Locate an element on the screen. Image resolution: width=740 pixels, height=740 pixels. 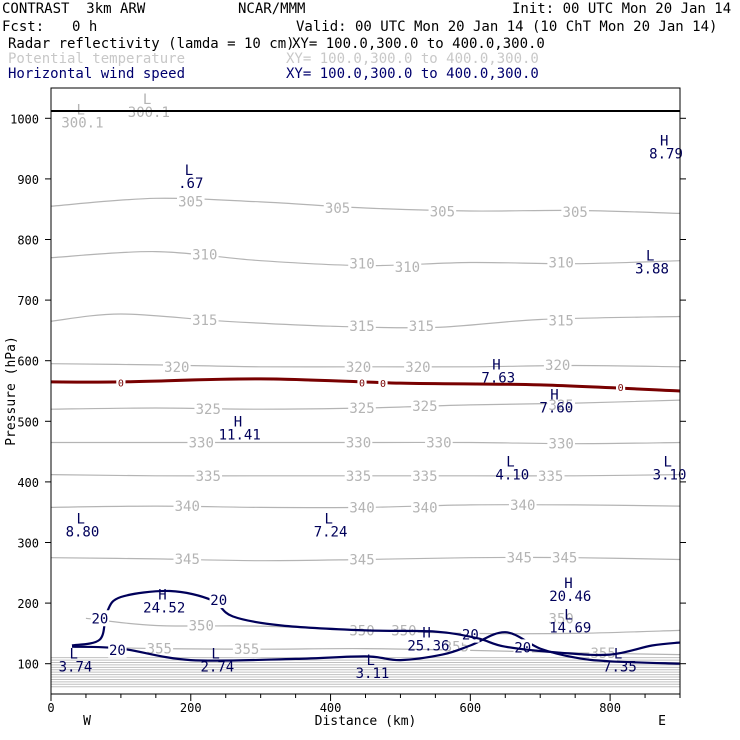
extremum-value: 8.79 is located at coordinates (666, 154).